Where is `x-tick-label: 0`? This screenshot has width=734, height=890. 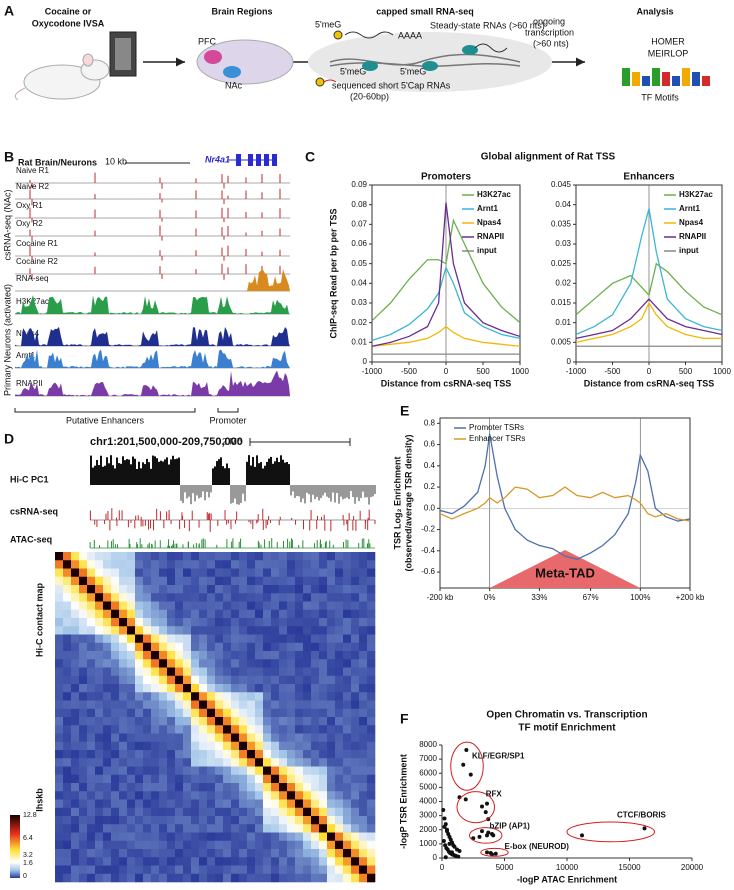 x-tick-label: 0 is located at coordinates (442, 867).